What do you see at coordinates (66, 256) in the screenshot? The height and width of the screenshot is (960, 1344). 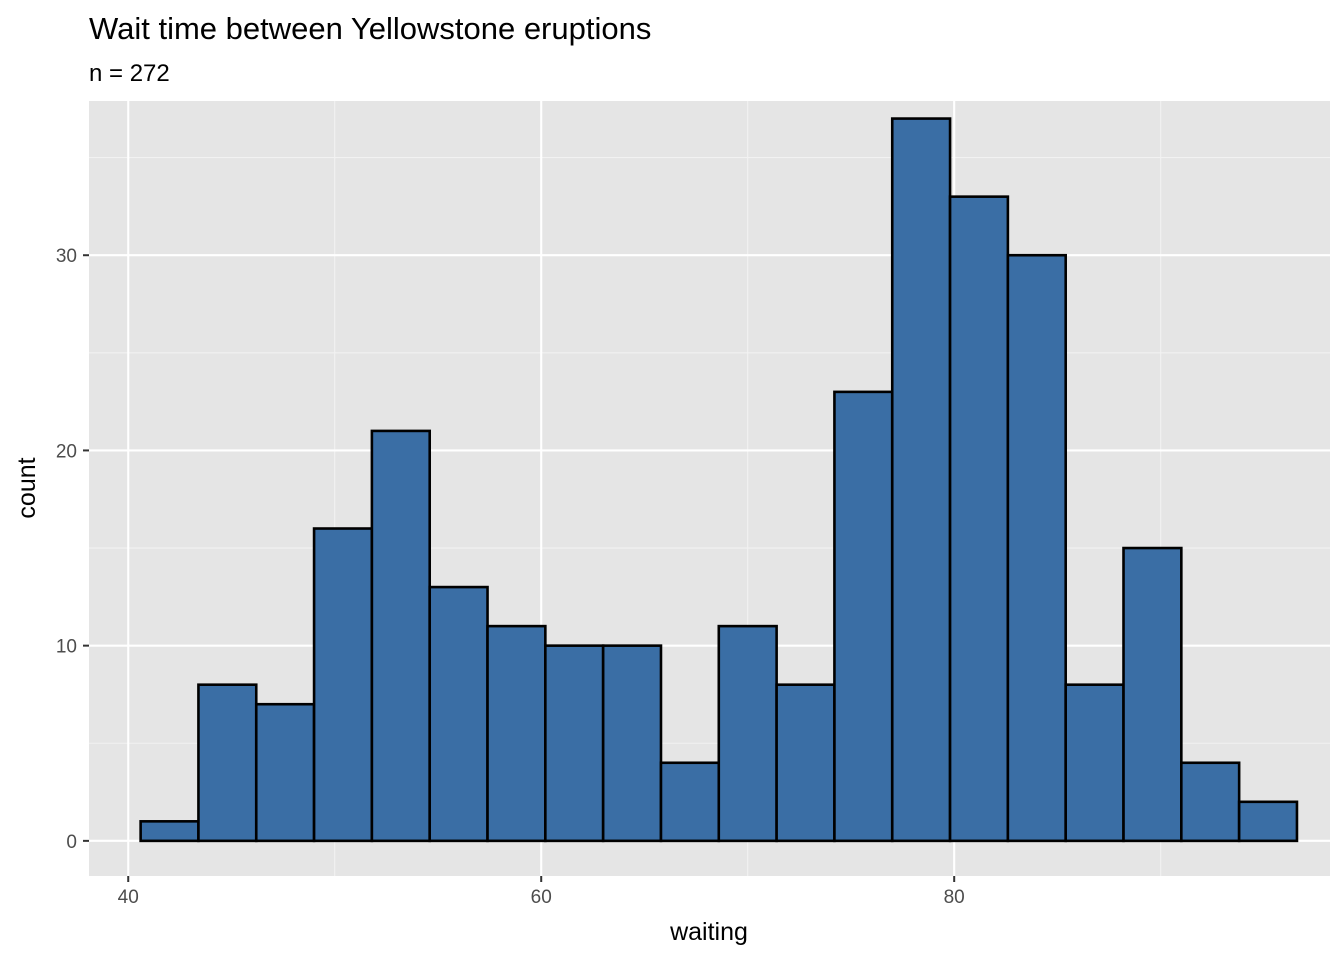 I see `y-tick-label: 30` at bounding box center [66, 256].